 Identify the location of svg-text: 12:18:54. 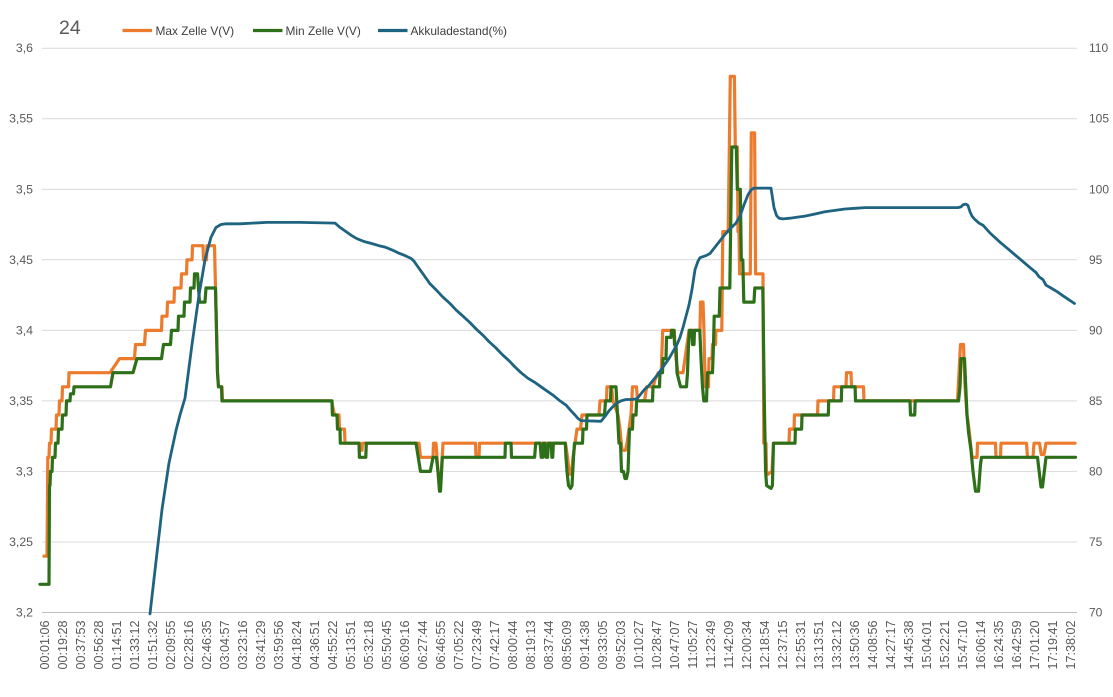
(765, 645).